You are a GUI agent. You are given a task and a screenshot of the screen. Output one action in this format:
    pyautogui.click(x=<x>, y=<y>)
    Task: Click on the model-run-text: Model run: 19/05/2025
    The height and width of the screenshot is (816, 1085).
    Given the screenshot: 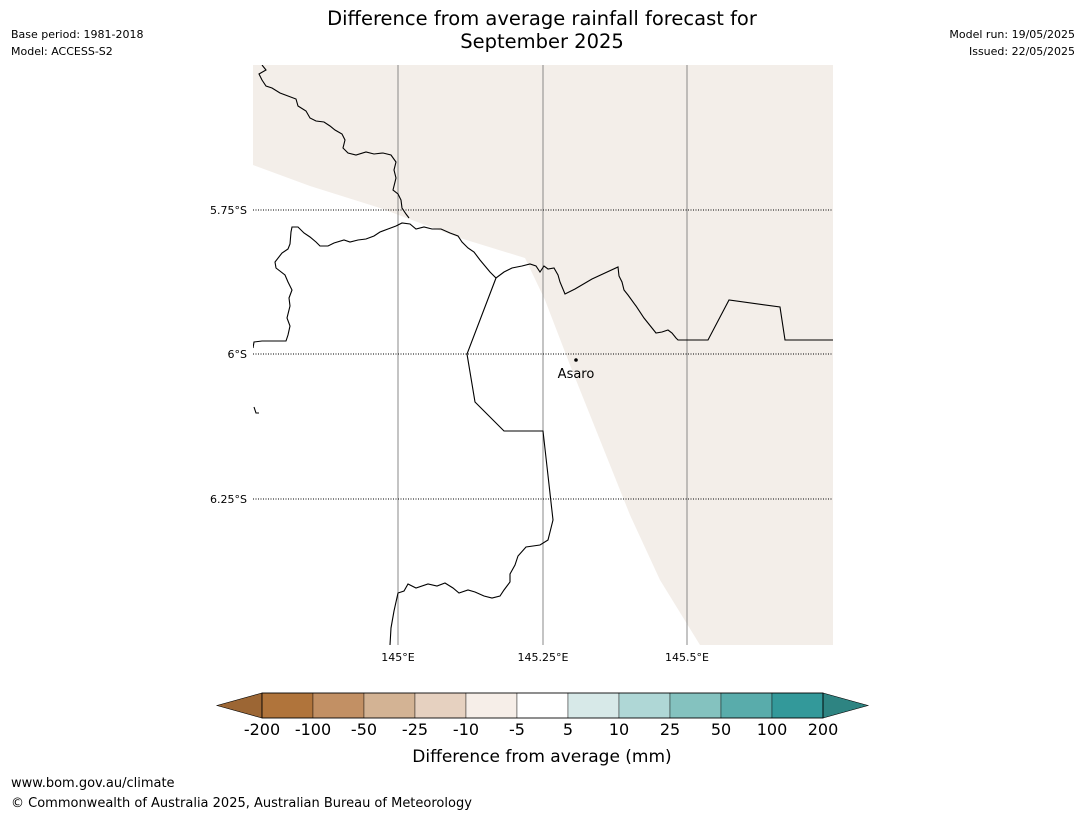 What is the action you would take?
    pyautogui.click(x=1012, y=34)
    